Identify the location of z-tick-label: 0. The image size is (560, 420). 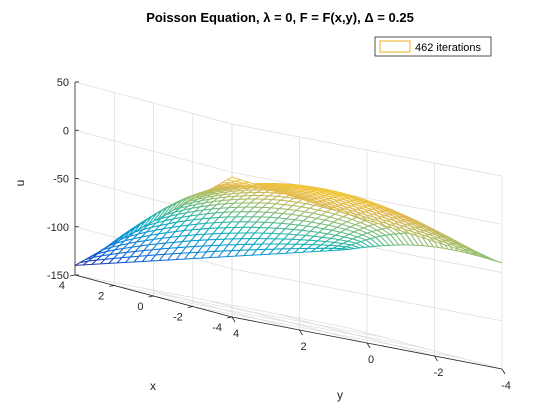
(66, 131).